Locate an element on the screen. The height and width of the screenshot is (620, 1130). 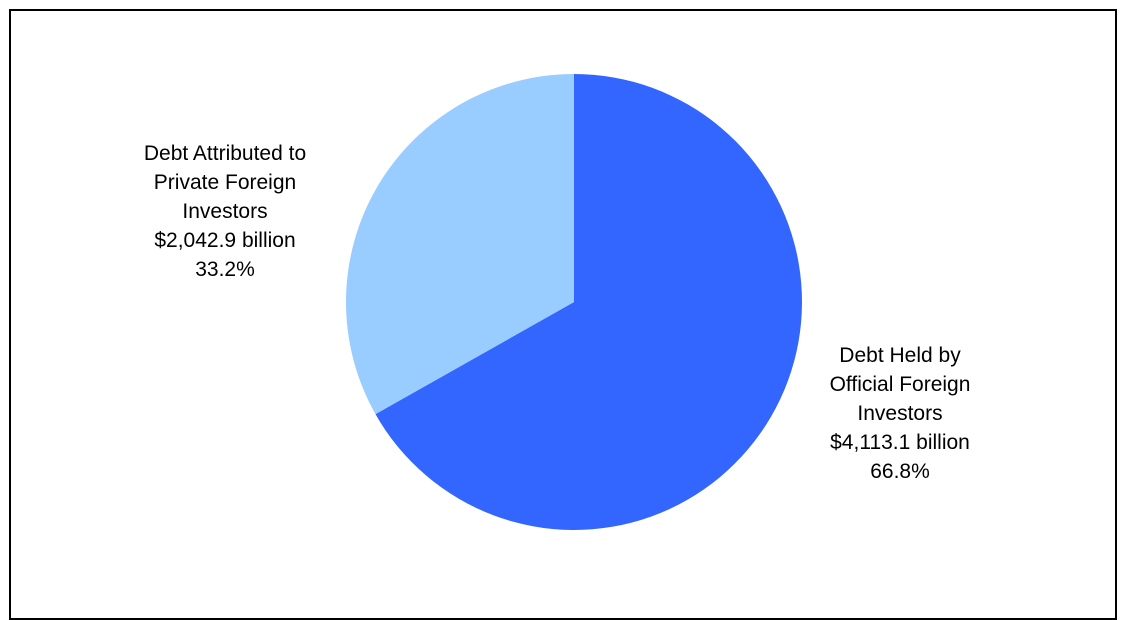
label-official-line-1: Debt Held by is located at coordinates (900, 355).